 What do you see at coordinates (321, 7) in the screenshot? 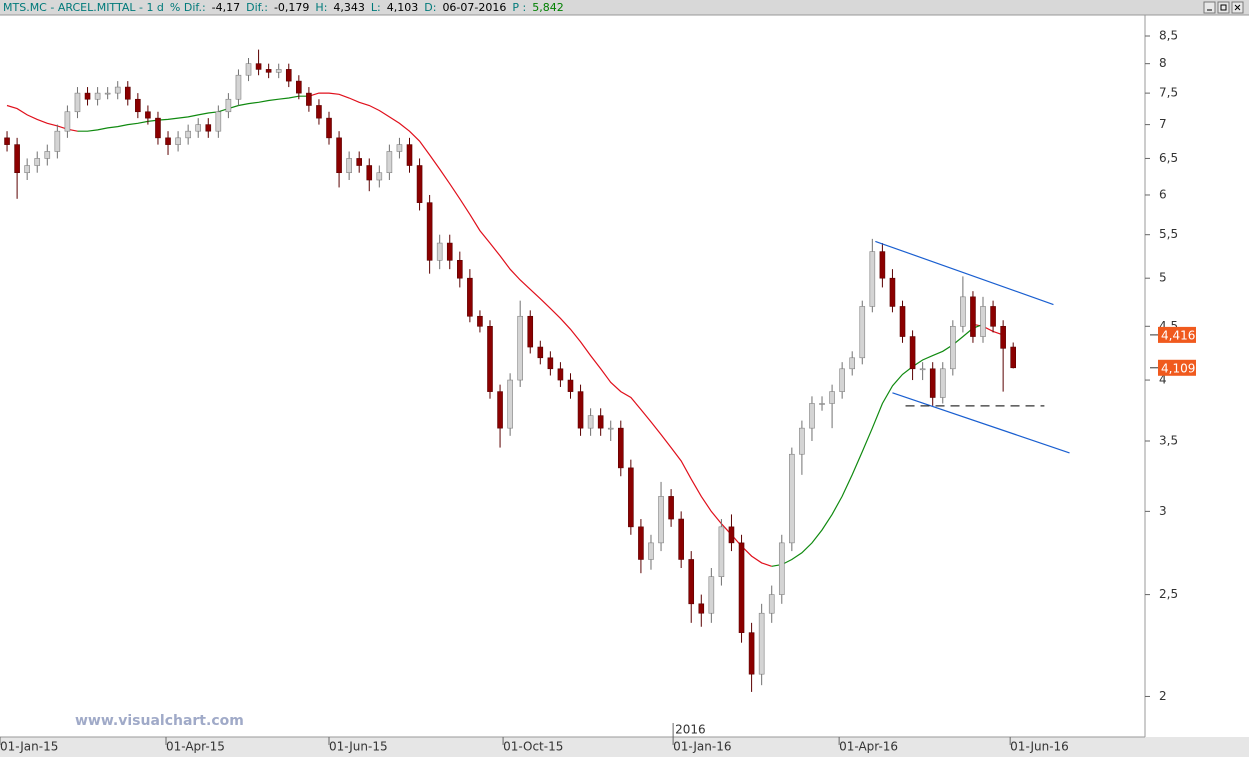
I see `header-item: H:` at bounding box center [321, 7].